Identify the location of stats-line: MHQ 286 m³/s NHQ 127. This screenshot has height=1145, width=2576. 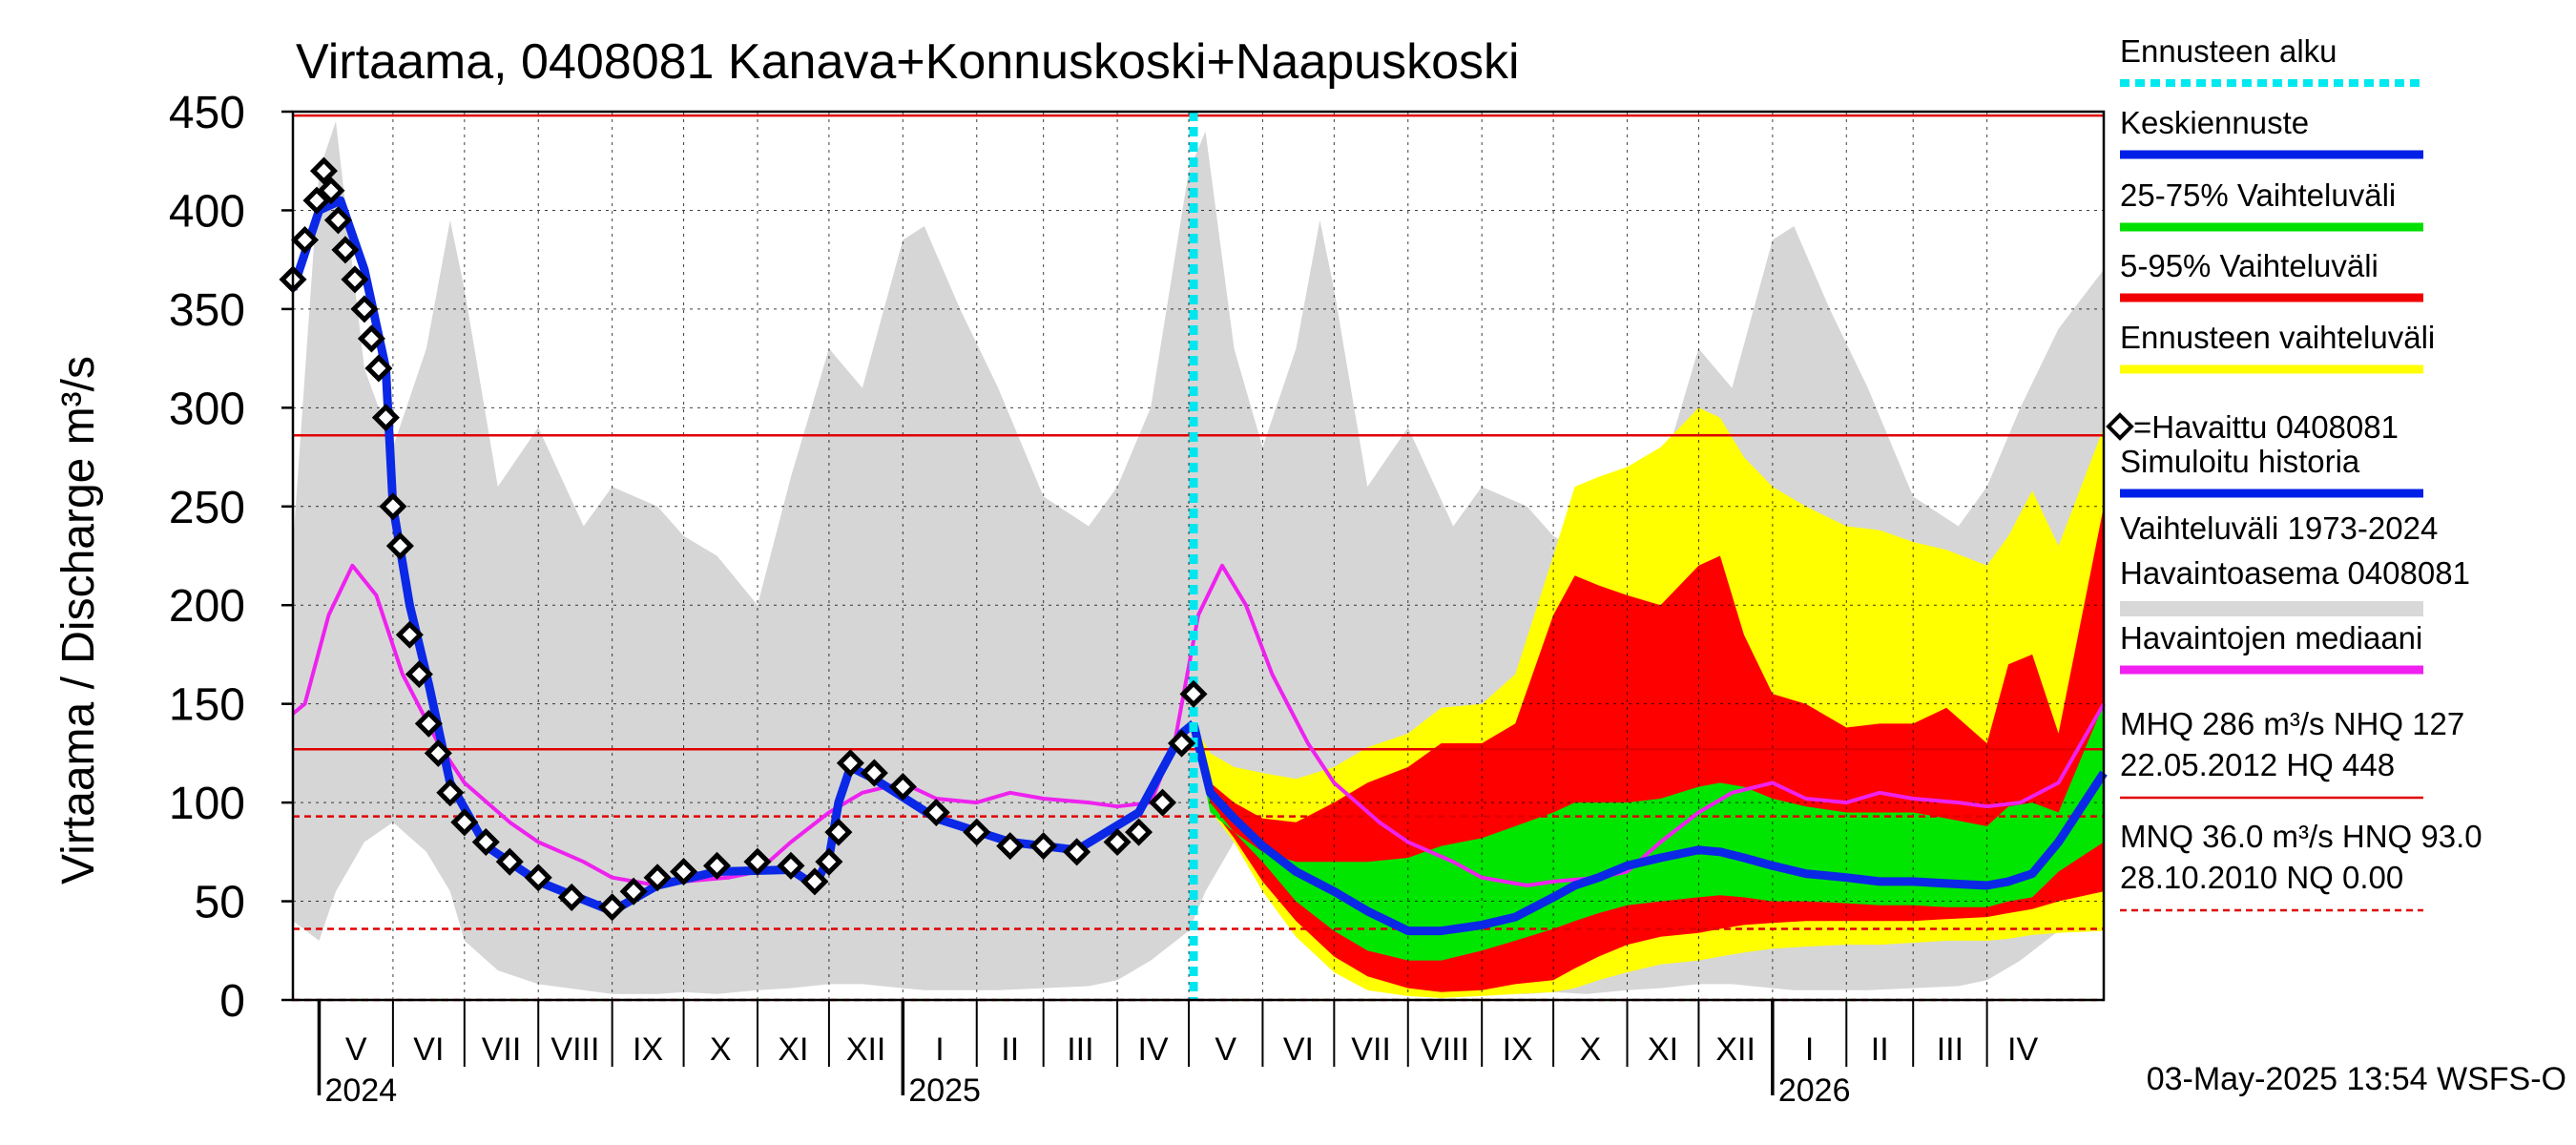
(2292, 723).